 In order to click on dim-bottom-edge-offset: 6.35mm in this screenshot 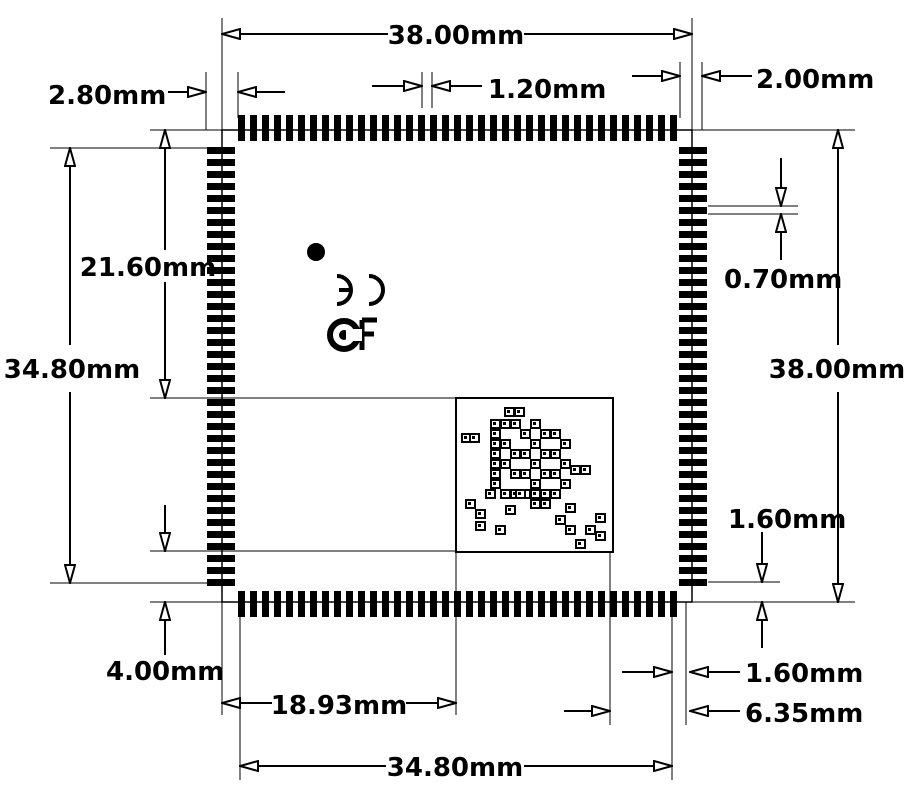, I will do `click(804, 714)`.